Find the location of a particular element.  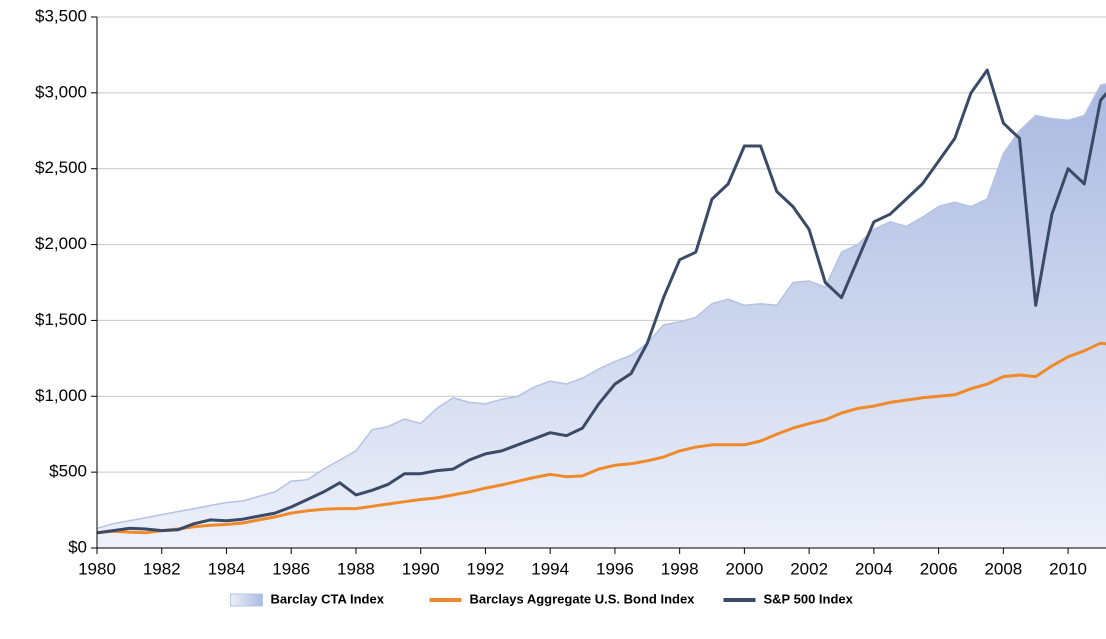

x-tick-label: 2004 is located at coordinates (874, 568).